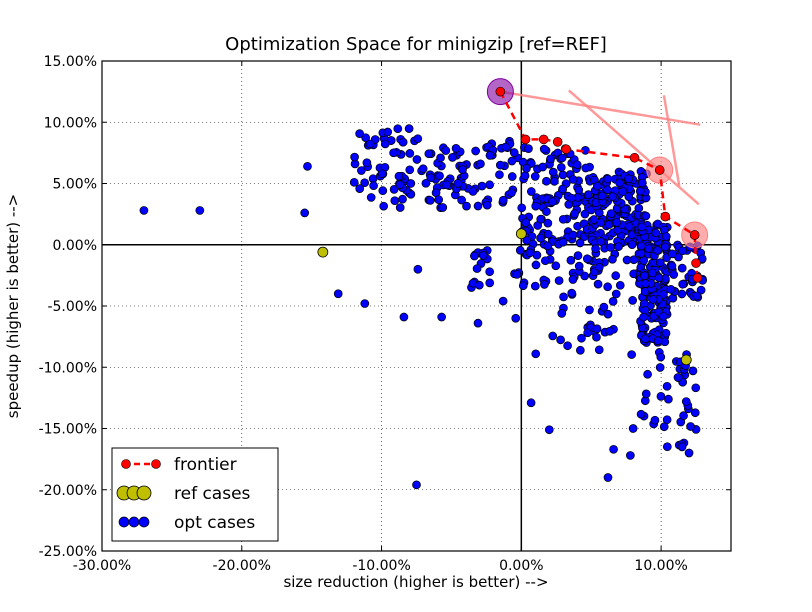 The height and width of the screenshot is (612, 812). Describe the element at coordinates (242, 566) in the screenshot. I see `x-tick-label-1: -20.00%` at that location.